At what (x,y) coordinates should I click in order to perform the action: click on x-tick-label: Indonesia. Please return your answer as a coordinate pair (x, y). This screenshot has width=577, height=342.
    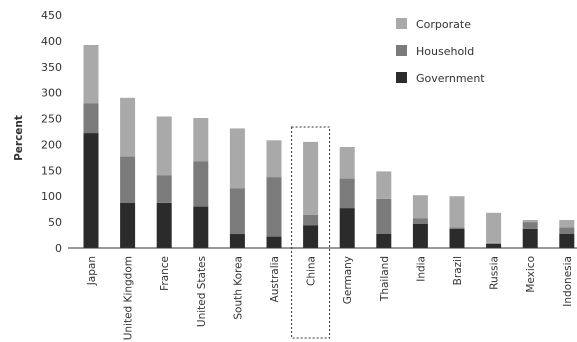
    Looking at the image, I should click on (568, 281).